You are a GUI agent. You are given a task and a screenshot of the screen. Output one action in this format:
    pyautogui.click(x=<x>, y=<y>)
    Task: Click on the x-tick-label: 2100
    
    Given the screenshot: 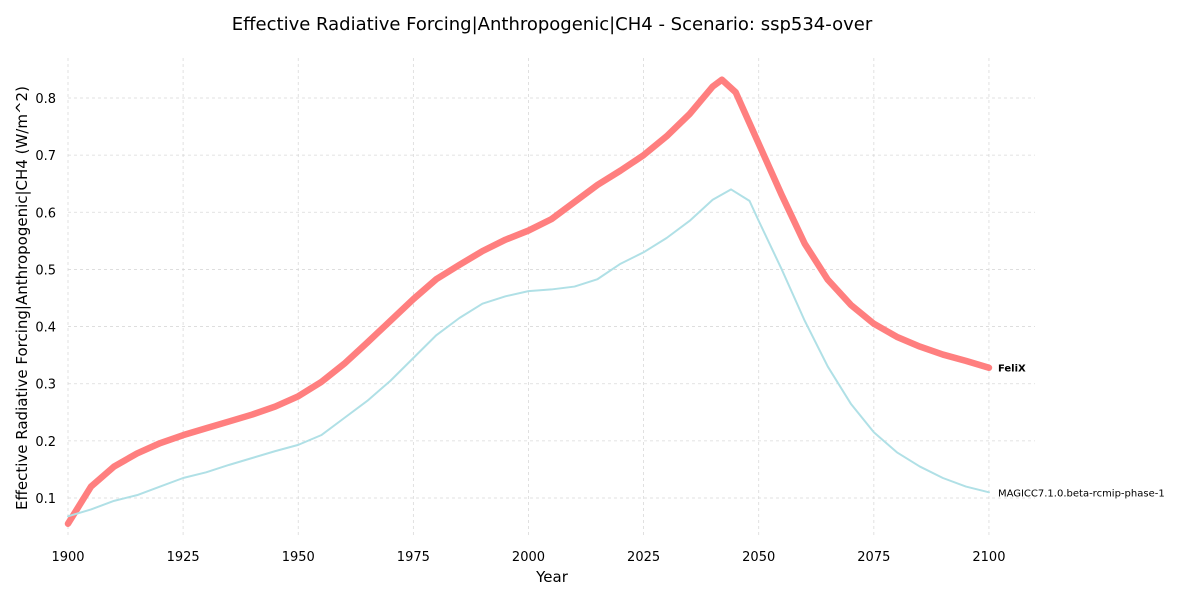 What is the action you would take?
    pyautogui.click(x=988, y=557)
    